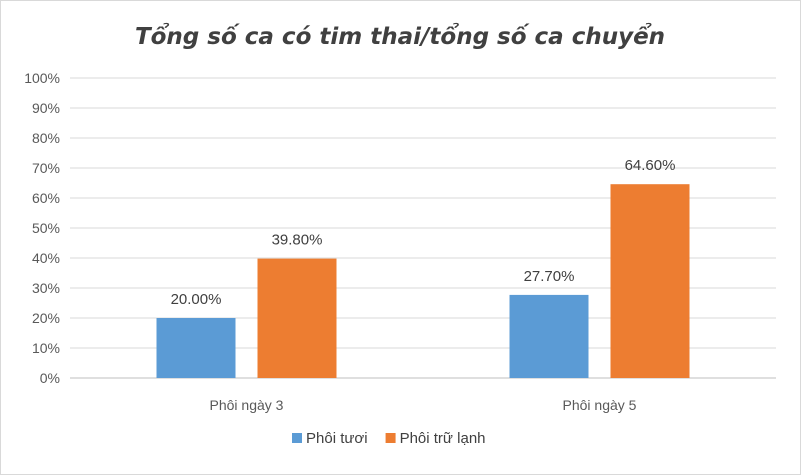 Image resolution: width=801 pixels, height=475 pixels. What do you see at coordinates (247, 405) in the screenshot?
I see `x-tick-label: Phôi ngày 3` at bounding box center [247, 405].